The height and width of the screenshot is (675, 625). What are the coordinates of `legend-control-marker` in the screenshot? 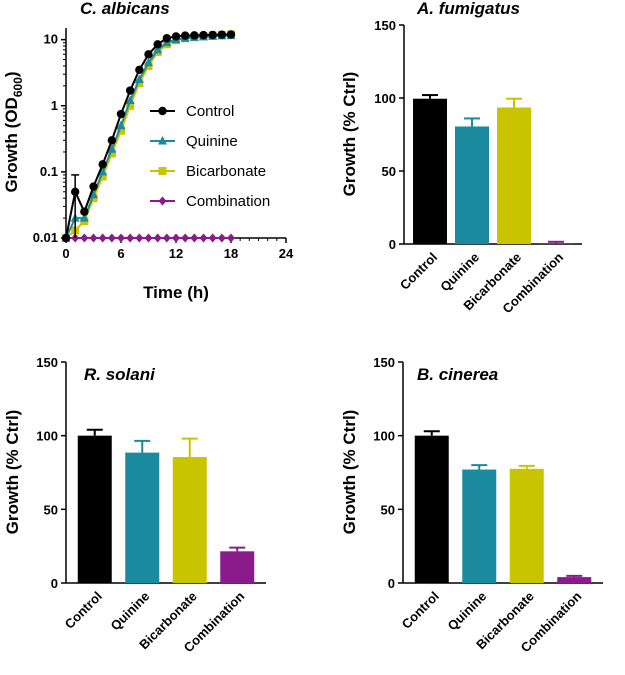 It's located at (162, 111).